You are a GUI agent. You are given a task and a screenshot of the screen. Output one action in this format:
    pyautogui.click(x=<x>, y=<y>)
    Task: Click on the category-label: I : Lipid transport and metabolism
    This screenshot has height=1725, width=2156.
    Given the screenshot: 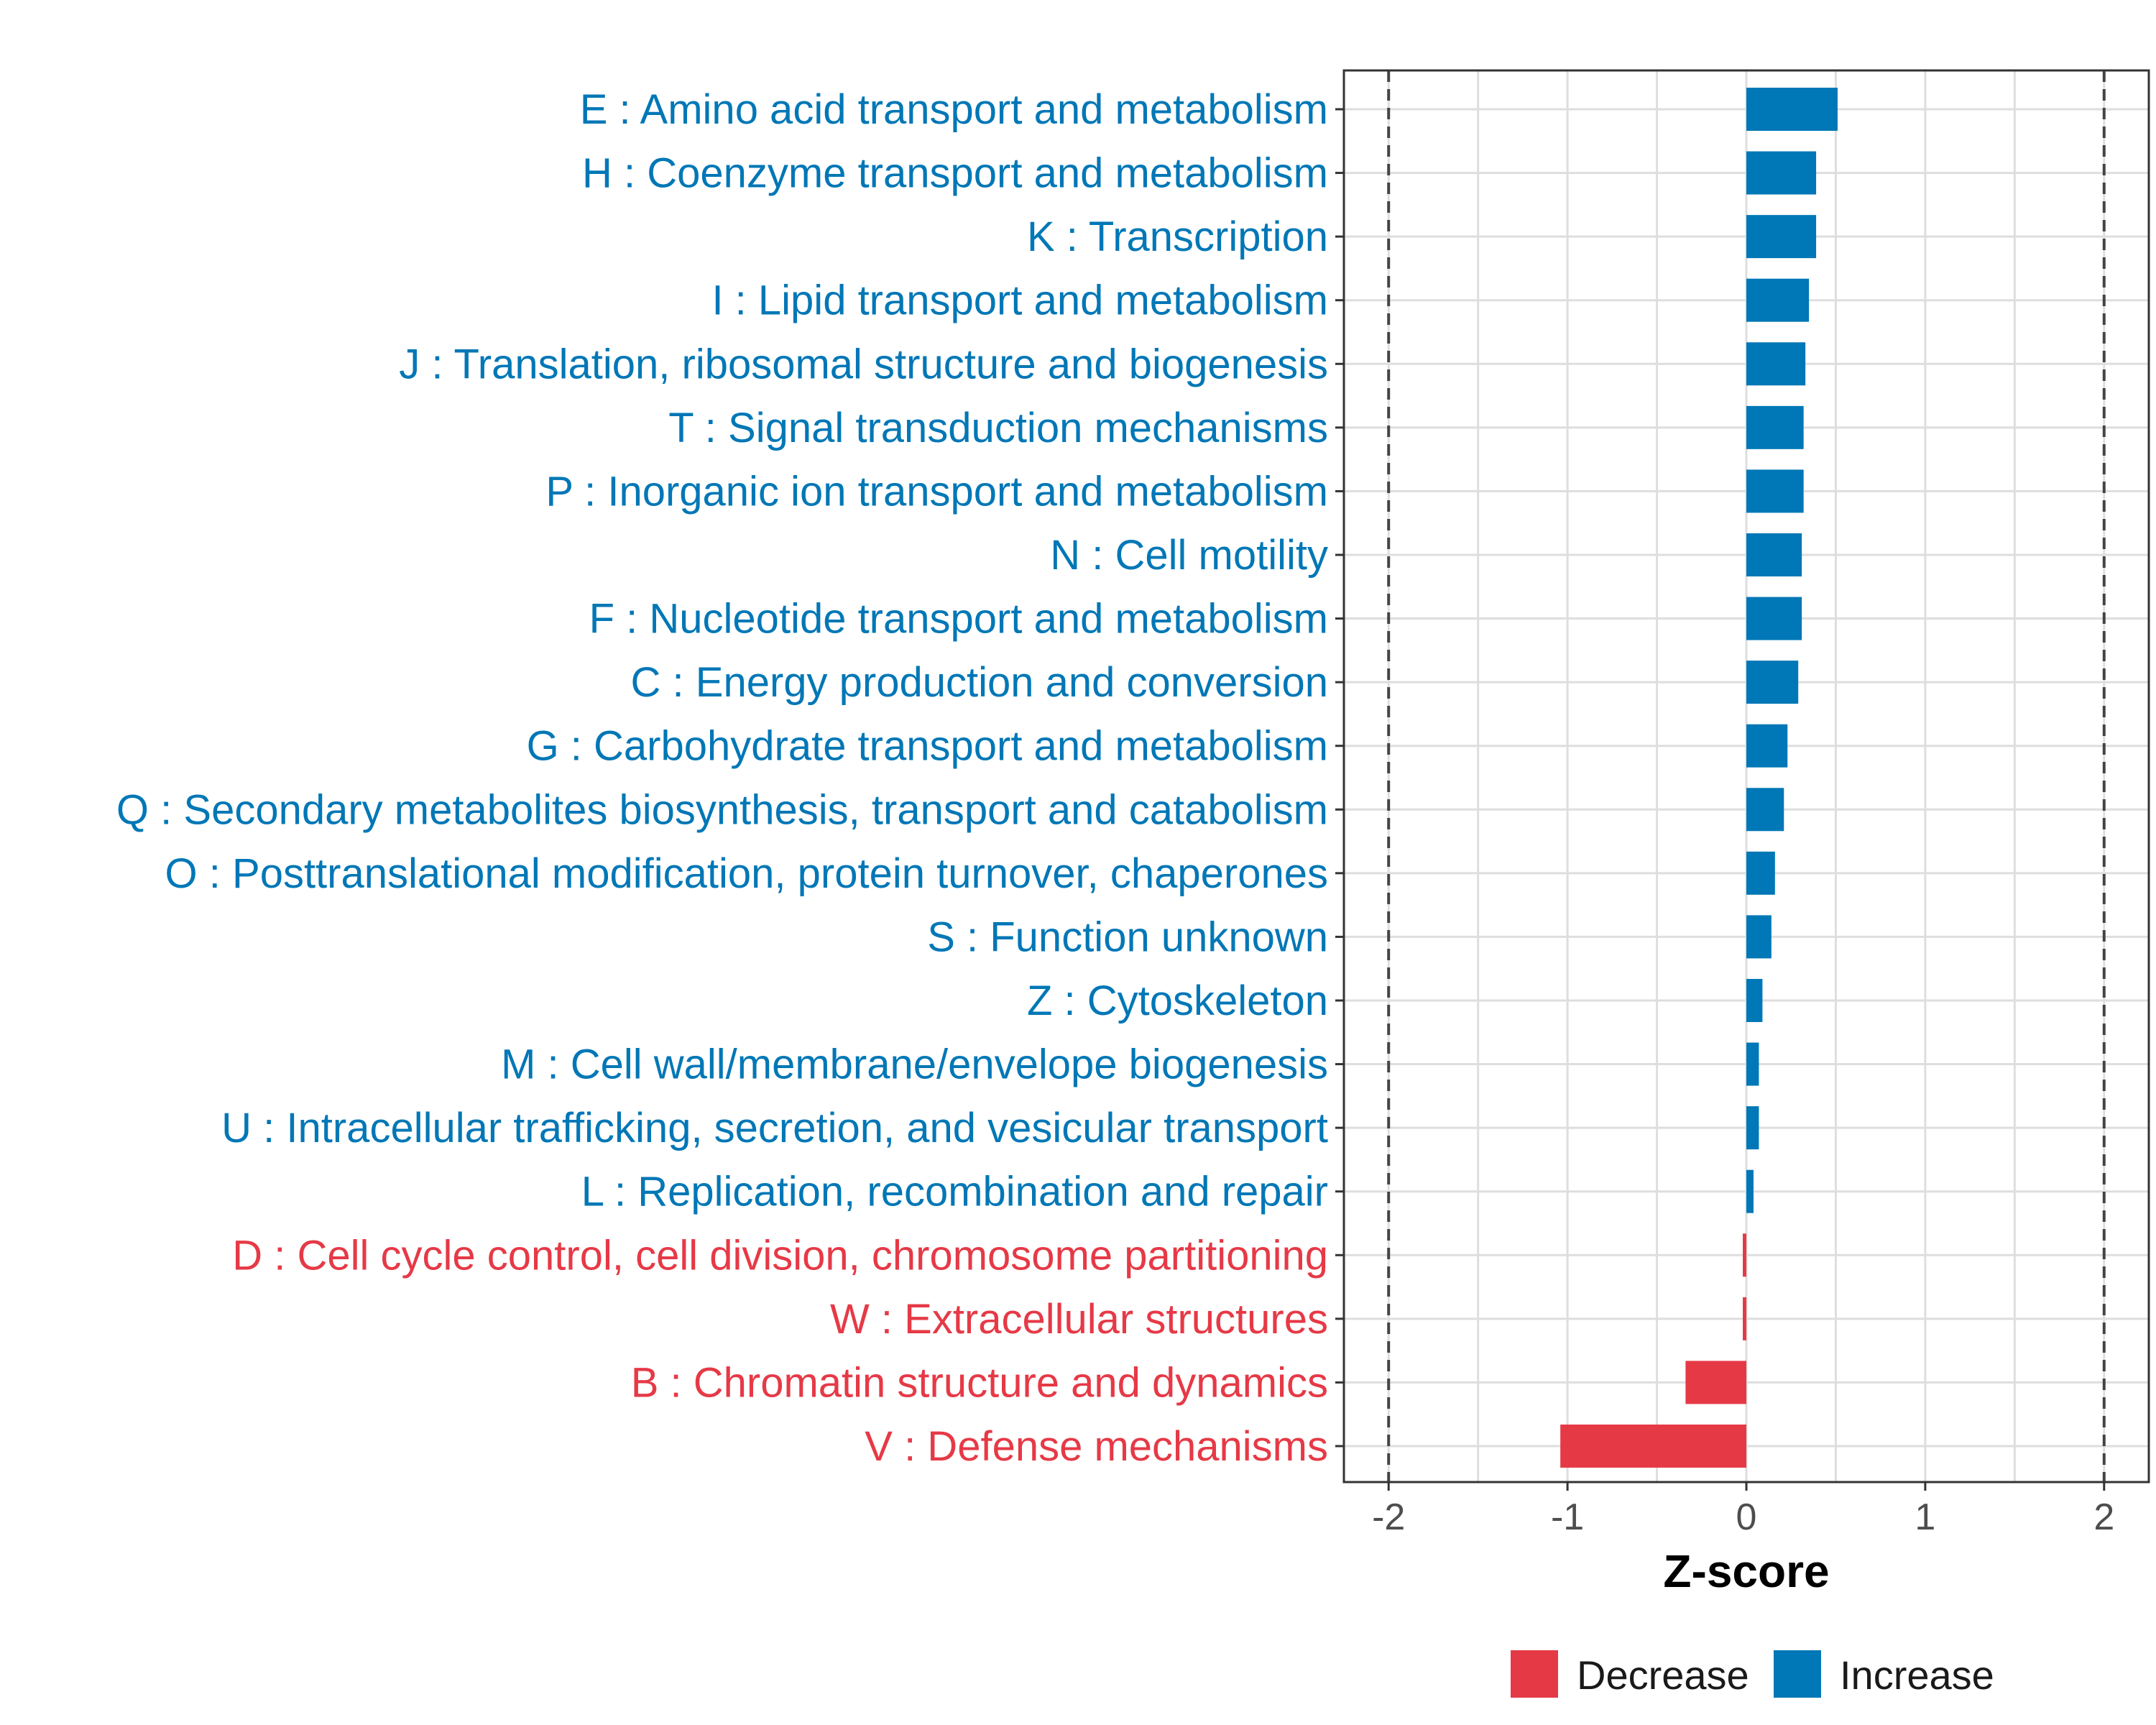 What is the action you would take?
    pyautogui.click(x=1020, y=300)
    